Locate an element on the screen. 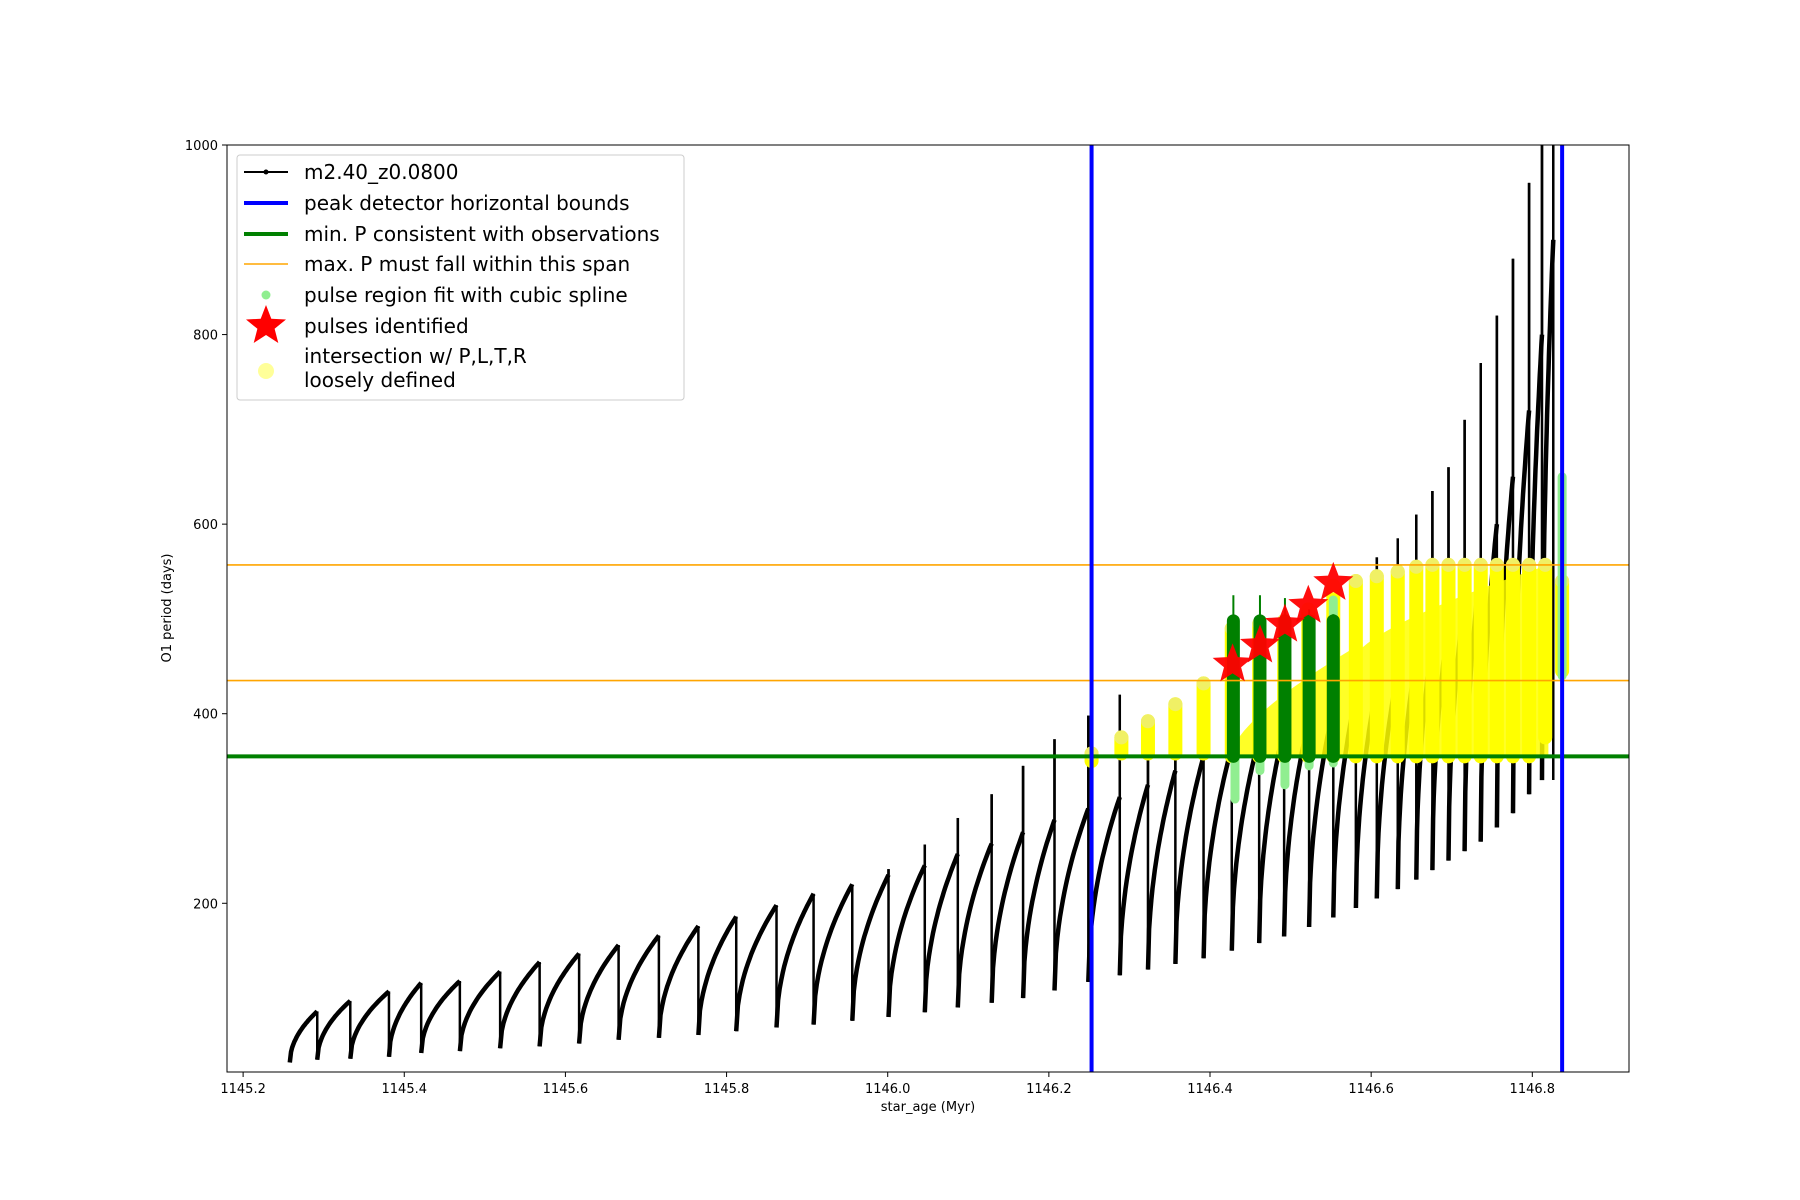  legend-label: peak detector horizontal bounds is located at coordinates (467, 203).